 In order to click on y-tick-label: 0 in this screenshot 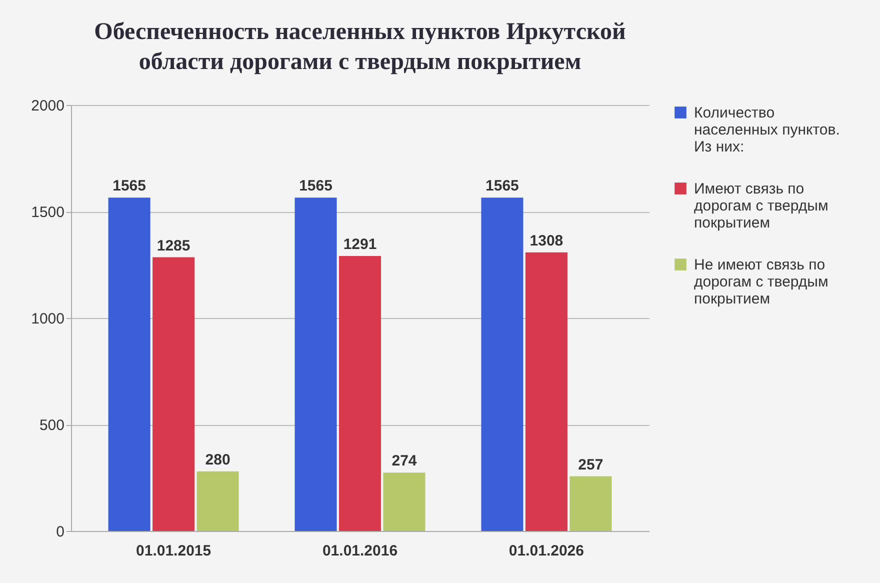, I will do `click(60, 532)`.